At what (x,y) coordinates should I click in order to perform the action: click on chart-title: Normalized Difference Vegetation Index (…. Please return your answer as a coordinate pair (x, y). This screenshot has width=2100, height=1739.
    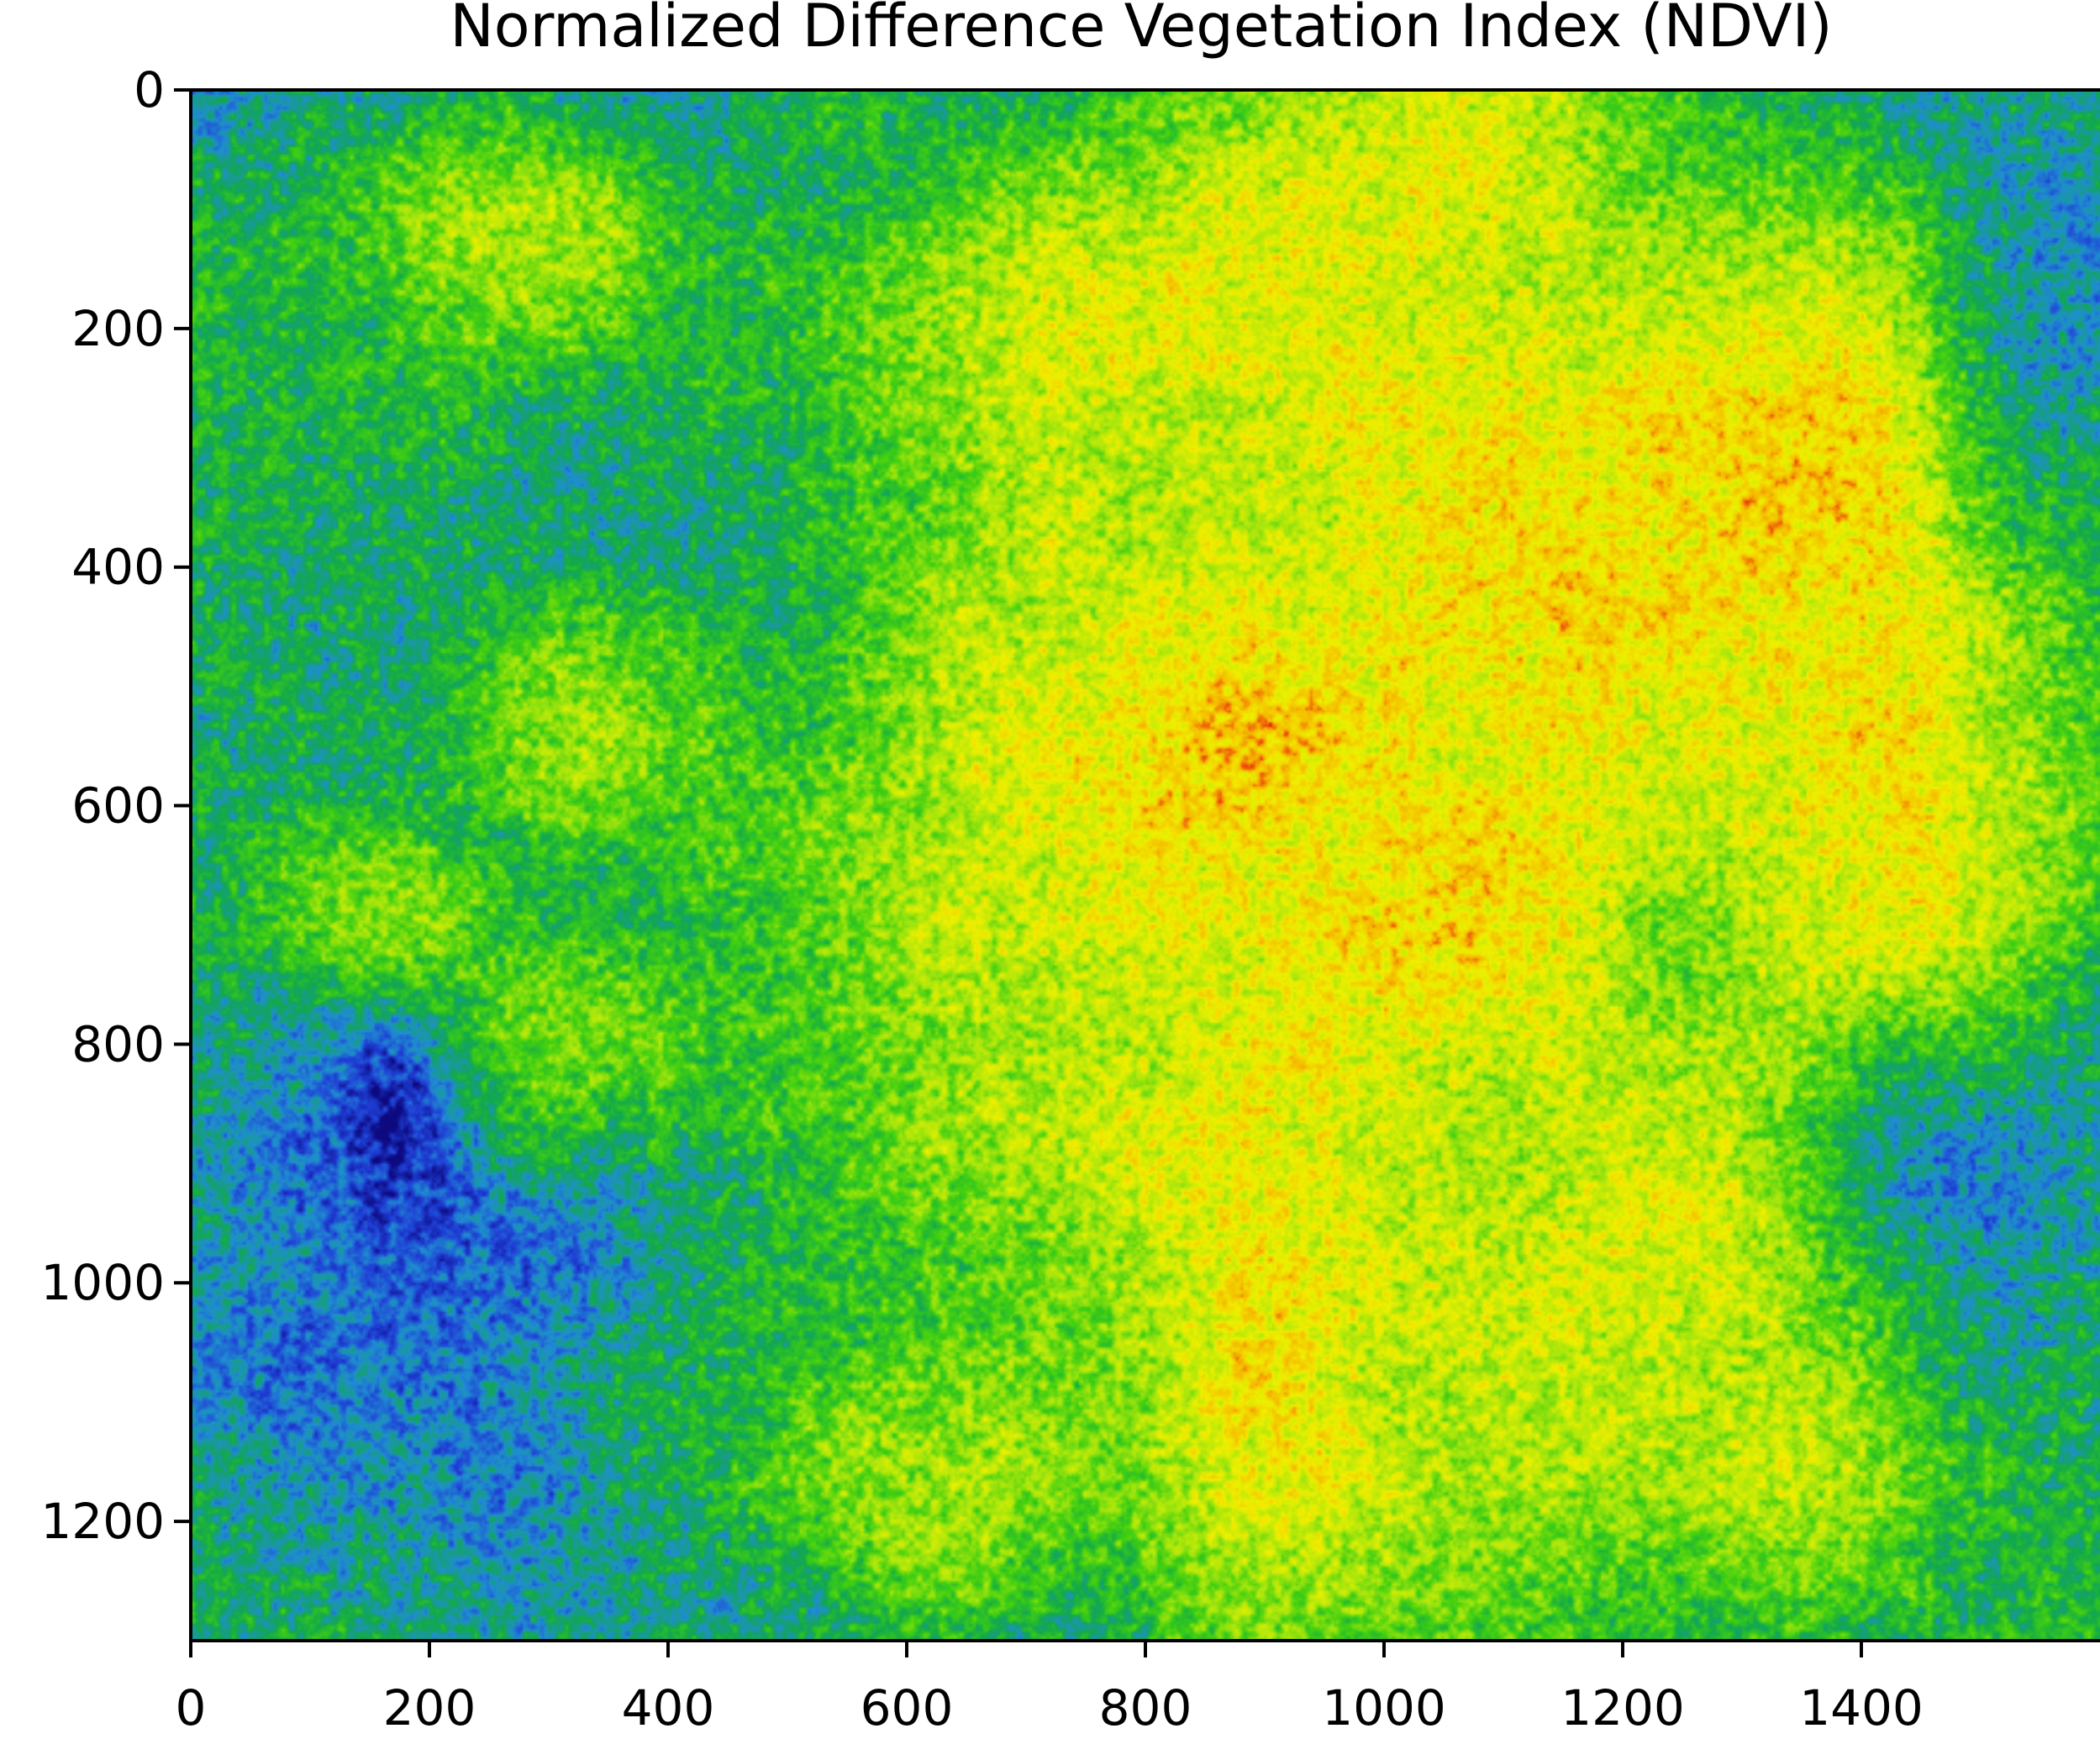
    Looking at the image, I should click on (1141, 30).